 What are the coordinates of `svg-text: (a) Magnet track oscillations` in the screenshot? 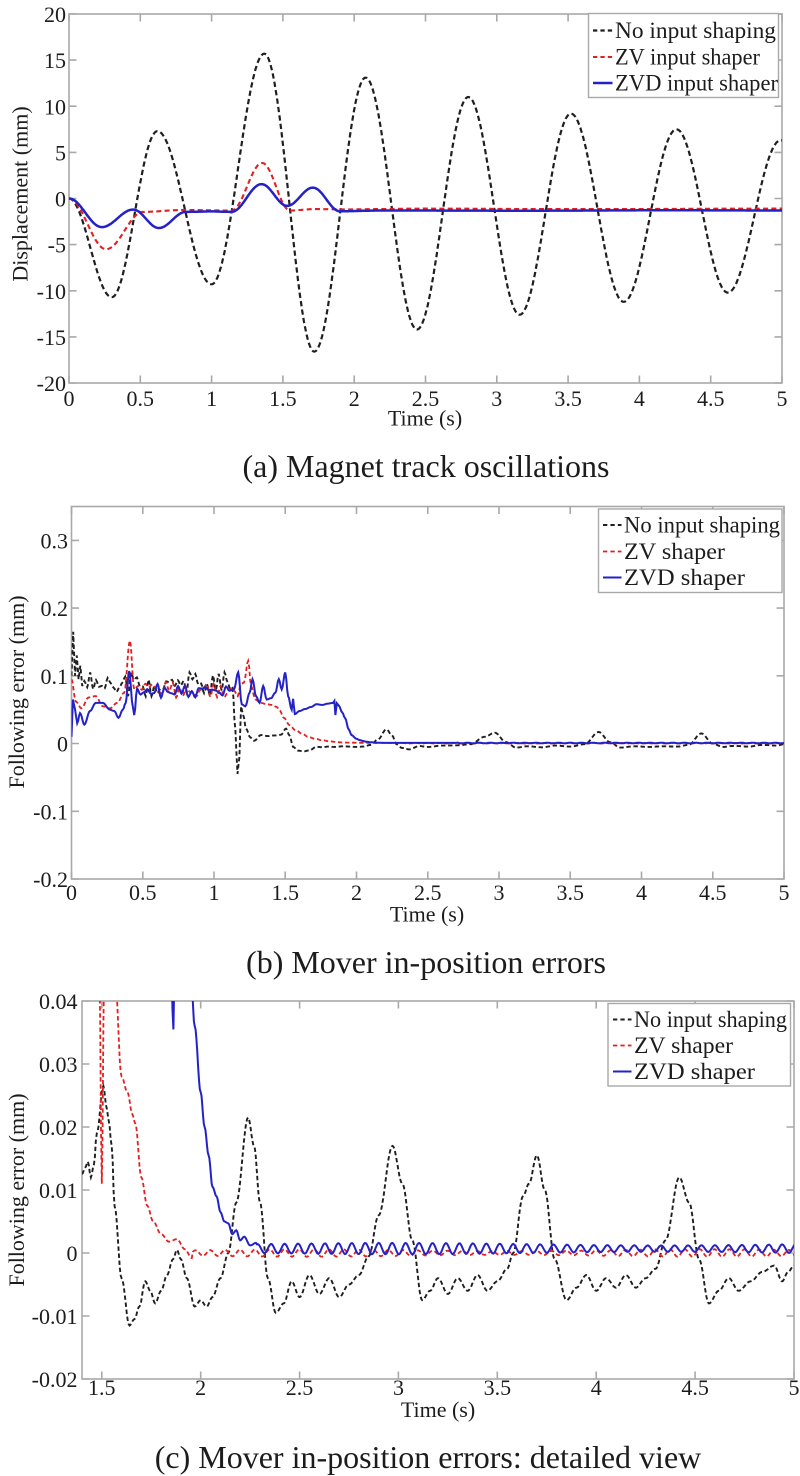 It's located at (426, 466).